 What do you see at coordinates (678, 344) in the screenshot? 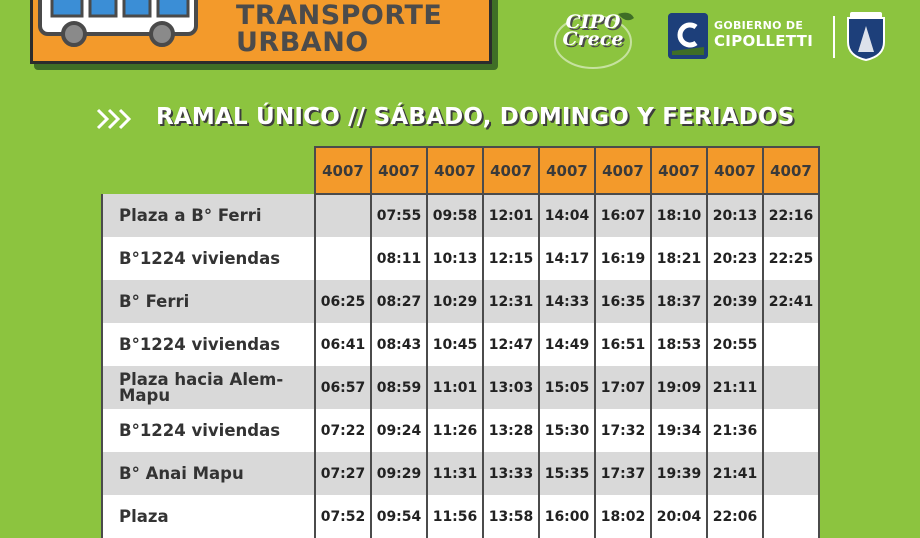
I see `time-cell: 18:53` at bounding box center [678, 344].